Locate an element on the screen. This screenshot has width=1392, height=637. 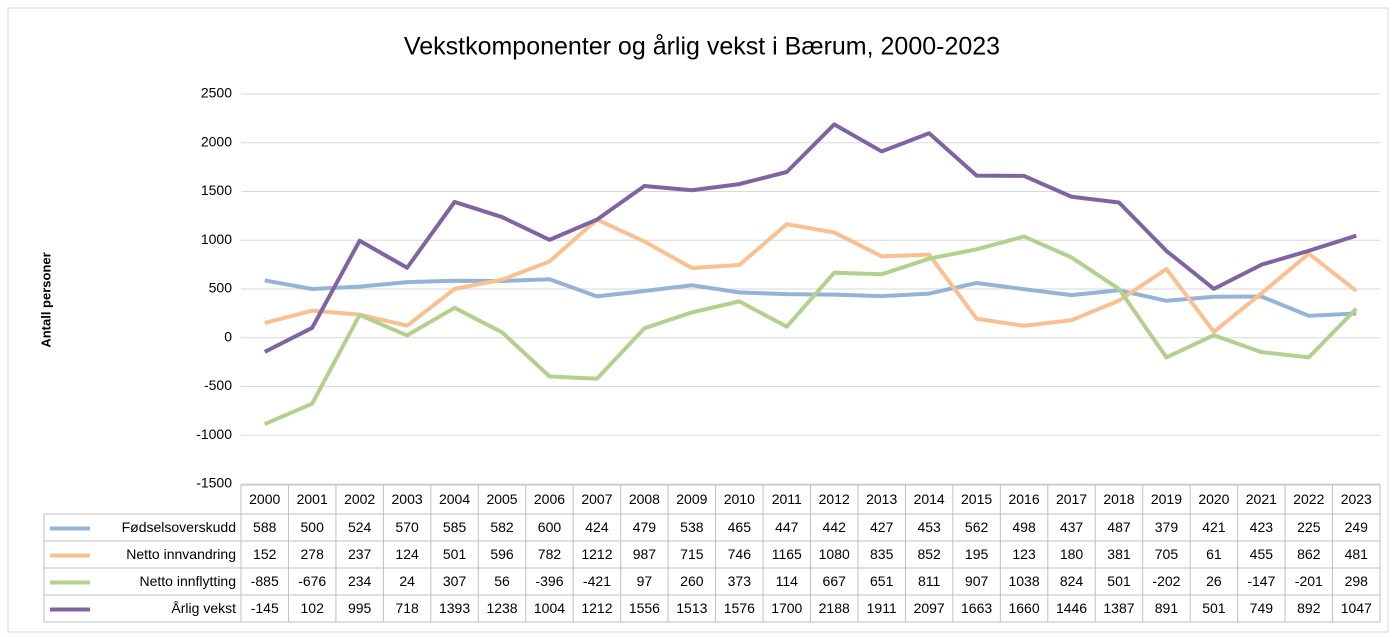
x-tick-label: 2017 is located at coordinates (1071, 499).